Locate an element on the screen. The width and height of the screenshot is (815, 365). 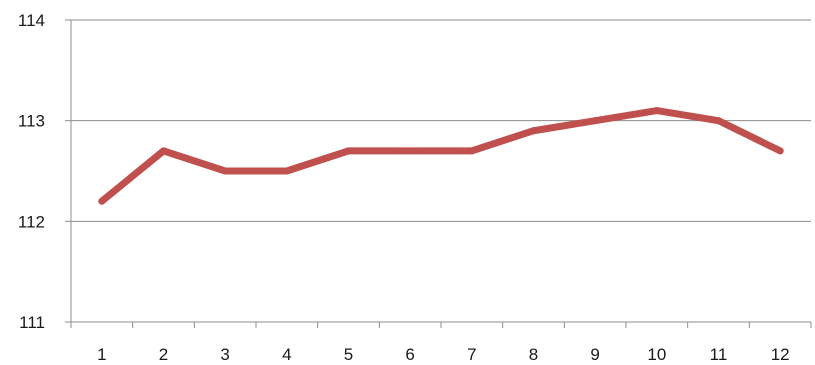
y-tick-label: 111 is located at coordinates (32, 322).